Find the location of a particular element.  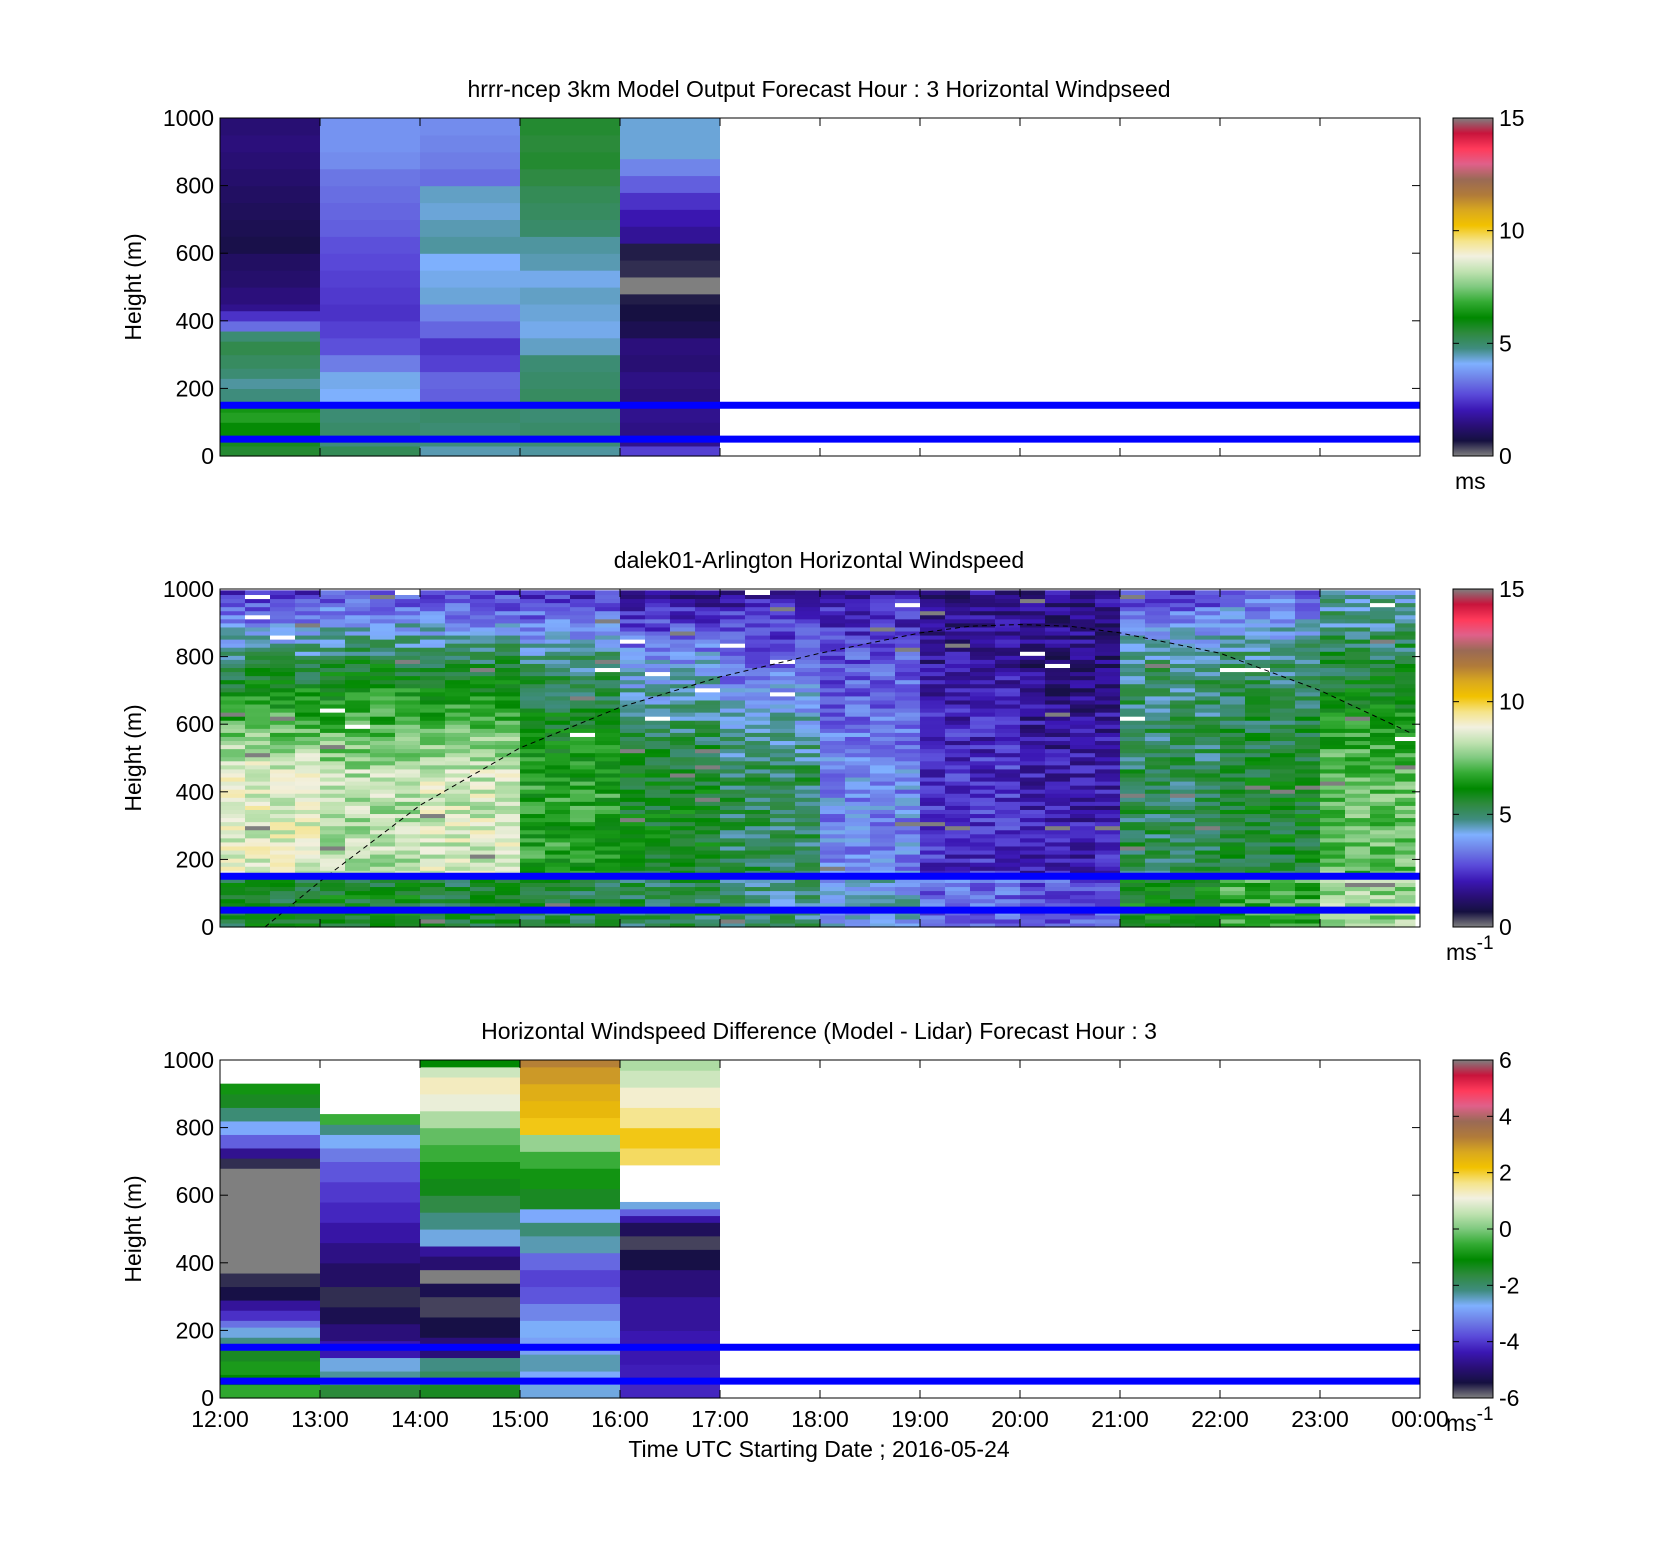

colorbar-tick-label: 10 is located at coordinates (1512, 702).